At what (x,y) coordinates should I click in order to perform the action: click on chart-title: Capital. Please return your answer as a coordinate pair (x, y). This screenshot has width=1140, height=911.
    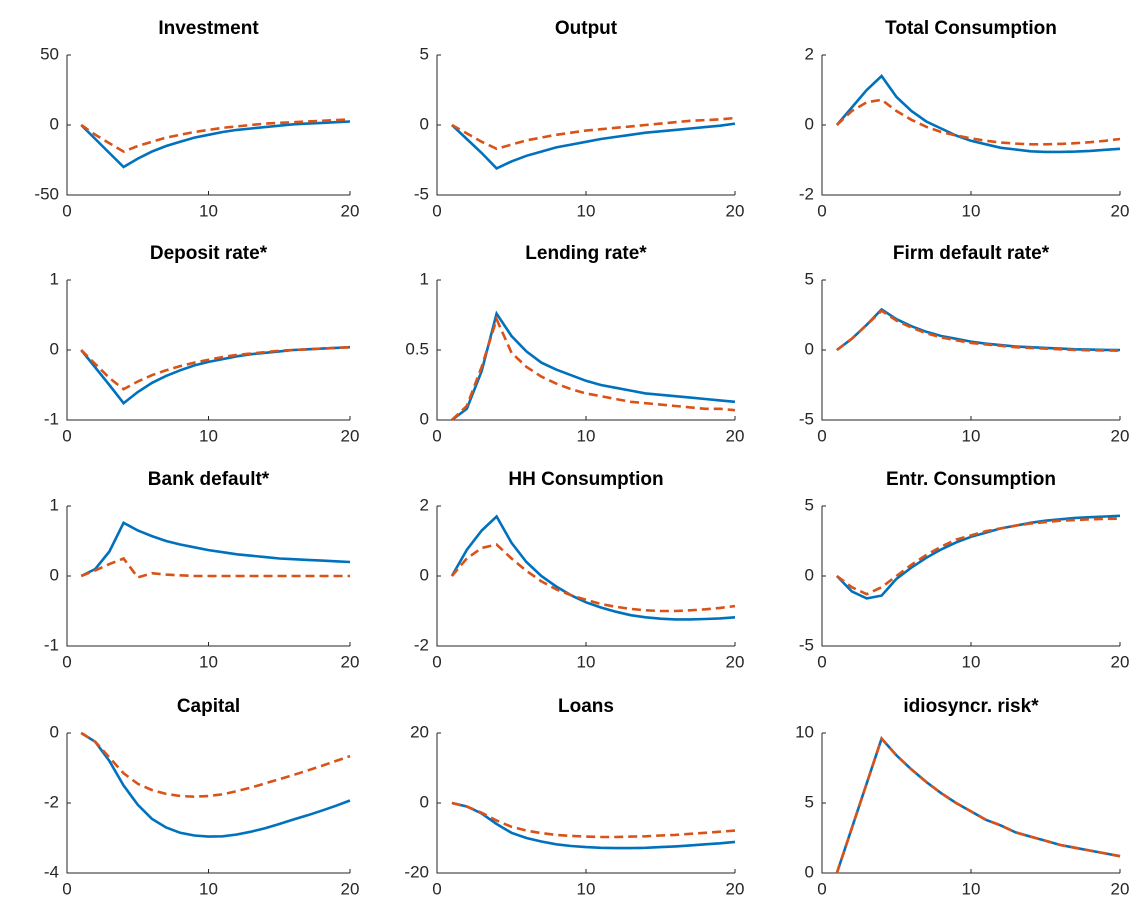
    Looking at the image, I should click on (208, 706).